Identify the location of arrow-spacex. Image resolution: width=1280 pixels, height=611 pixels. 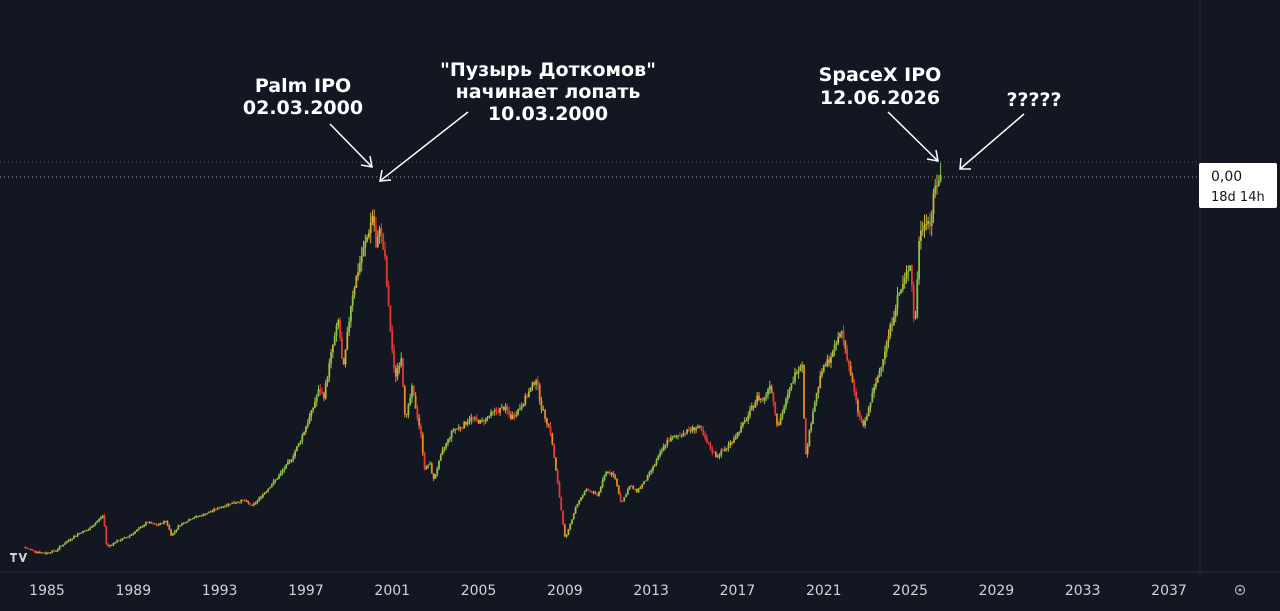
(913, 136).